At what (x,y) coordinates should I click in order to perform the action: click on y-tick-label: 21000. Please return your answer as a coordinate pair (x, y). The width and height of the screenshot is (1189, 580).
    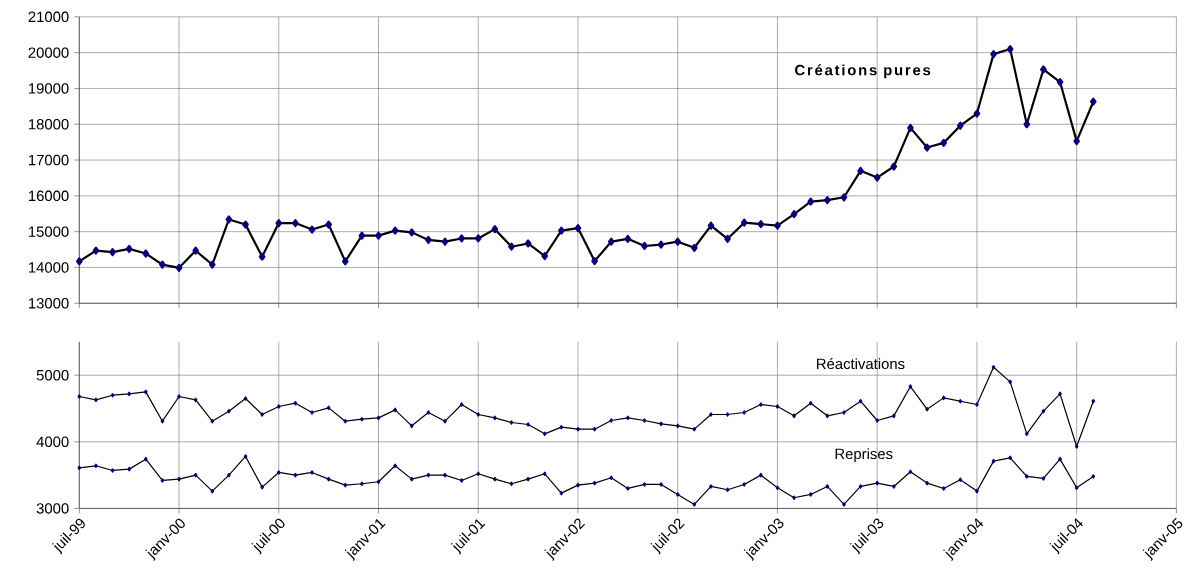
    Looking at the image, I should click on (48, 17).